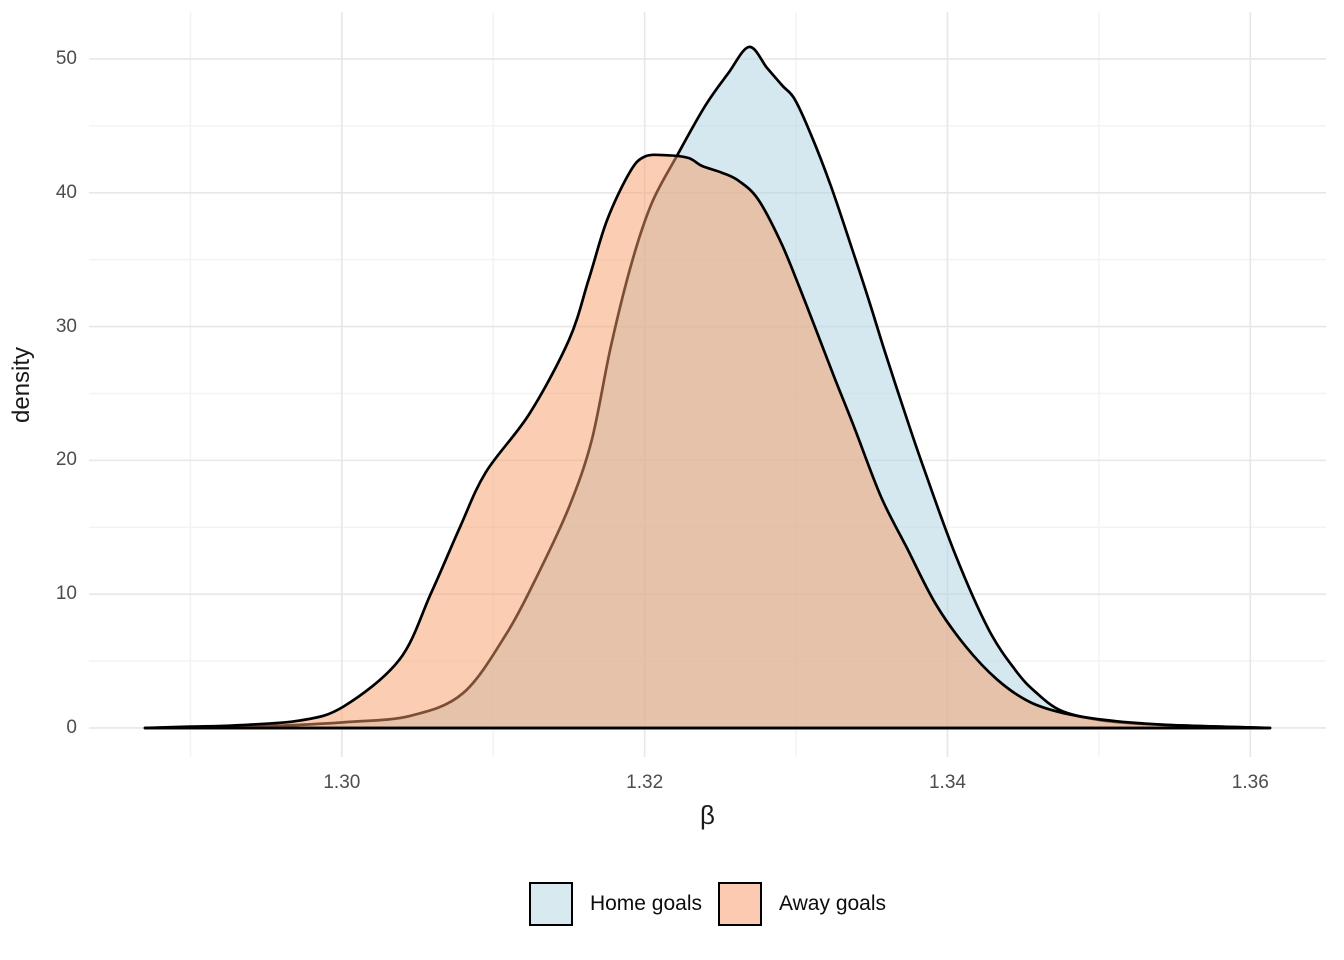 The width and height of the screenshot is (1344, 960). Describe the element at coordinates (21, 384) in the screenshot. I see `y-axis-title: density` at that location.